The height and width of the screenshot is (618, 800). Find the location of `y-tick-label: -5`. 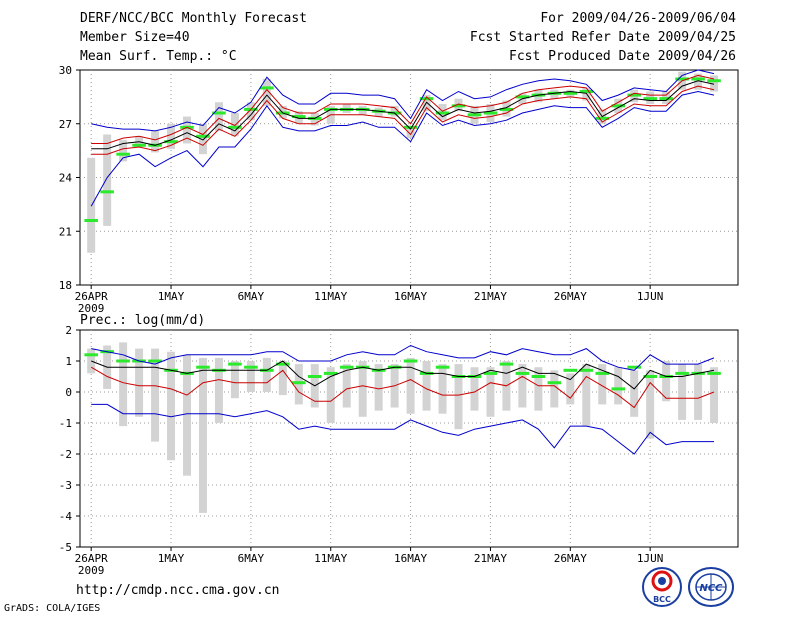

y-tick-label: -5 is located at coordinates (65, 547).